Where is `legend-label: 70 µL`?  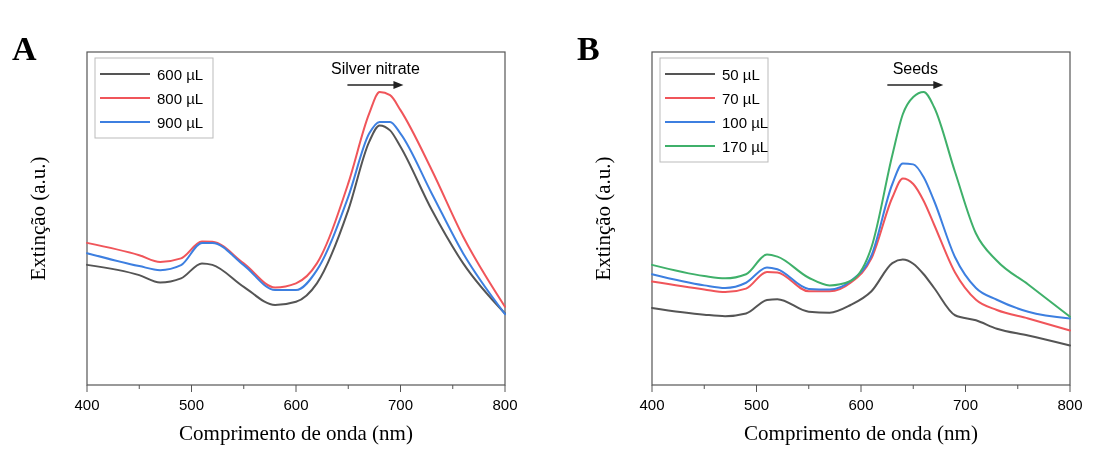
legend-label: 70 µL is located at coordinates (741, 98).